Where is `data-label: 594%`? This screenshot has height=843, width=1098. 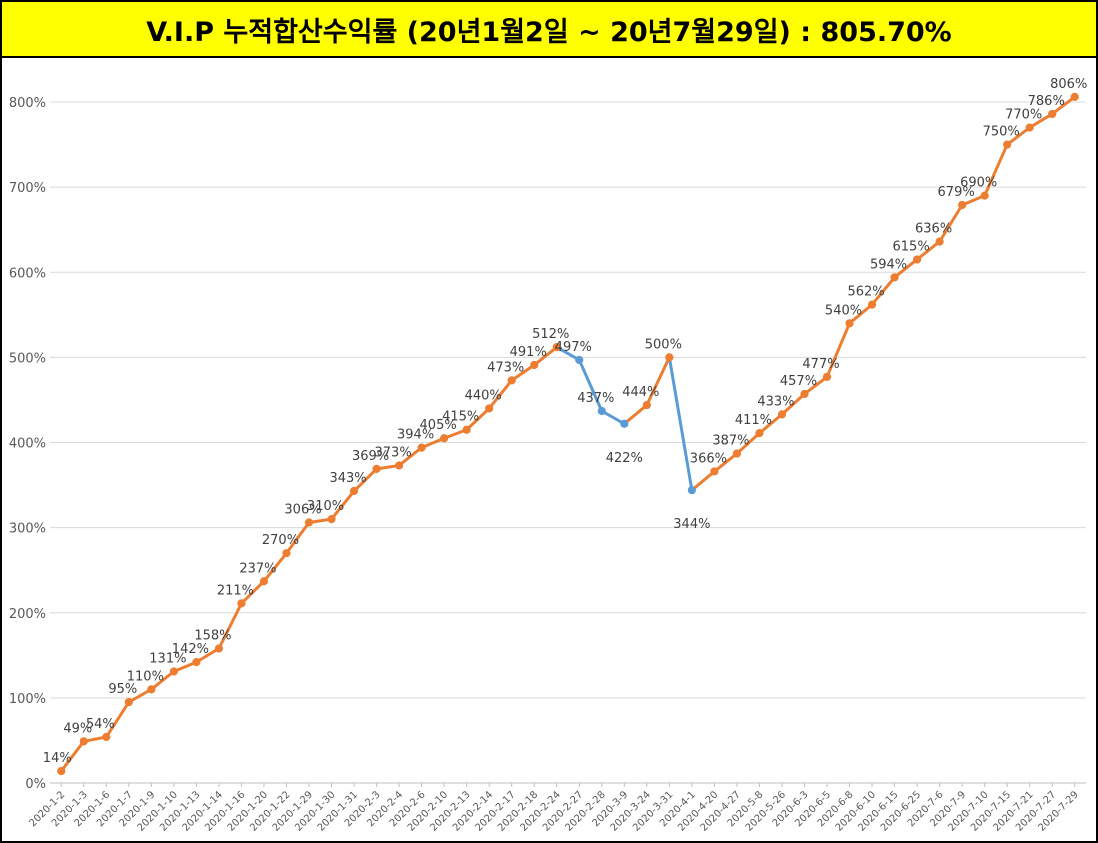 data-label: 594% is located at coordinates (888, 264).